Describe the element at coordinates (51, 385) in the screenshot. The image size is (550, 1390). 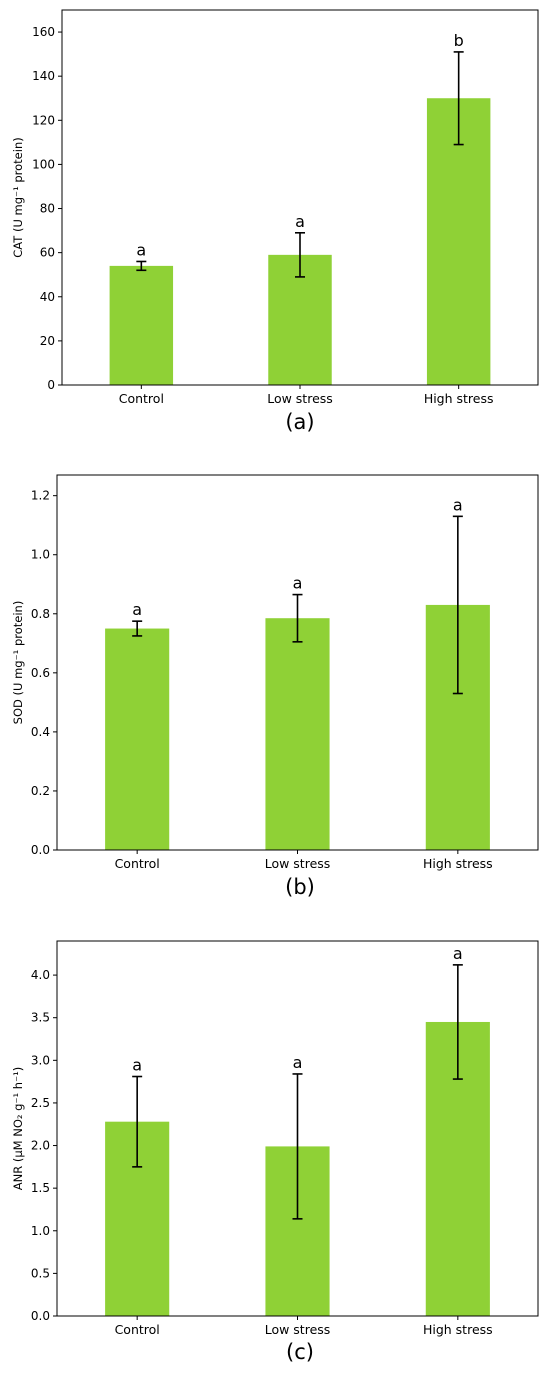
I see `y-tick-label-0: 0` at that location.